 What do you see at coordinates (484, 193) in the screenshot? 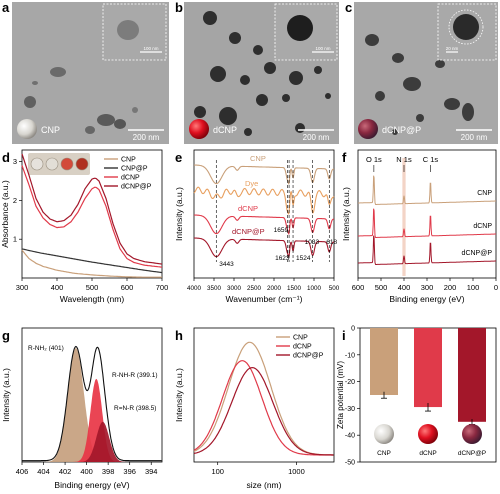
I see `series-label-f: CNP` at bounding box center [484, 193].